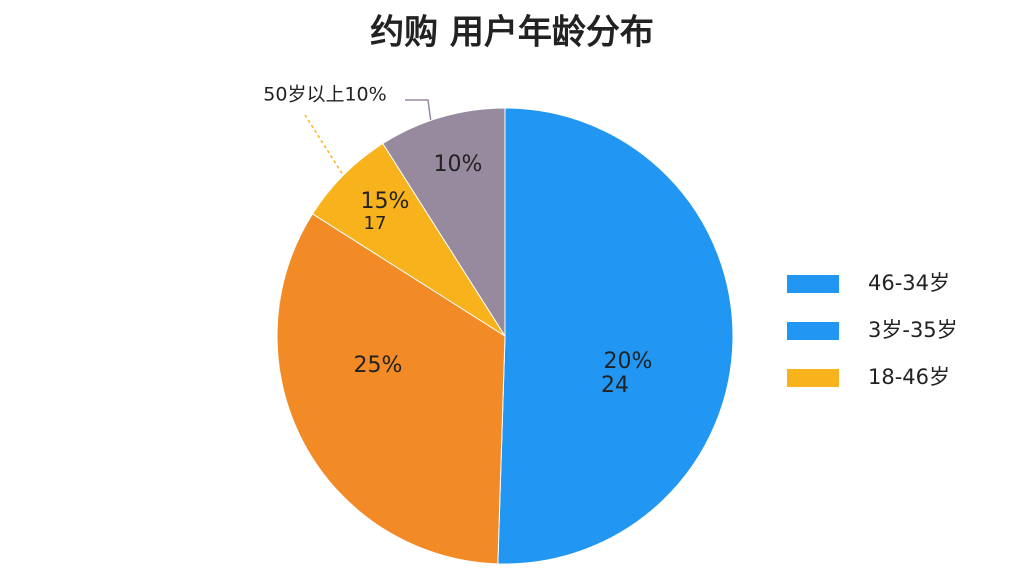 Image resolution: width=1024 pixels, height=576 pixels. What do you see at coordinates (913, 330) in the screenshot?
I see `legend-label: 3岁-35岁` at bounding box center [913, 330].